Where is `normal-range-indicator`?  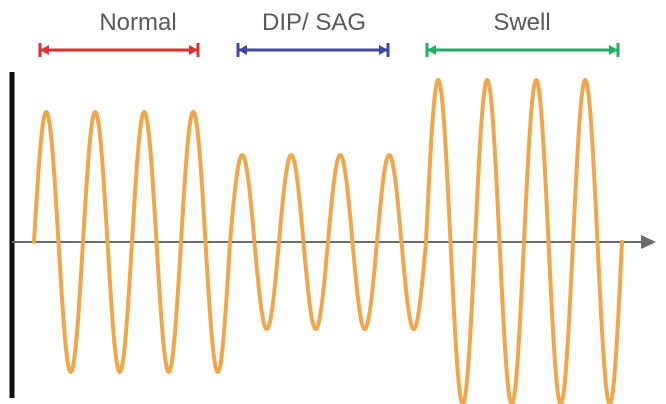 normal-range-indicator is located at coordinates (119, 50).